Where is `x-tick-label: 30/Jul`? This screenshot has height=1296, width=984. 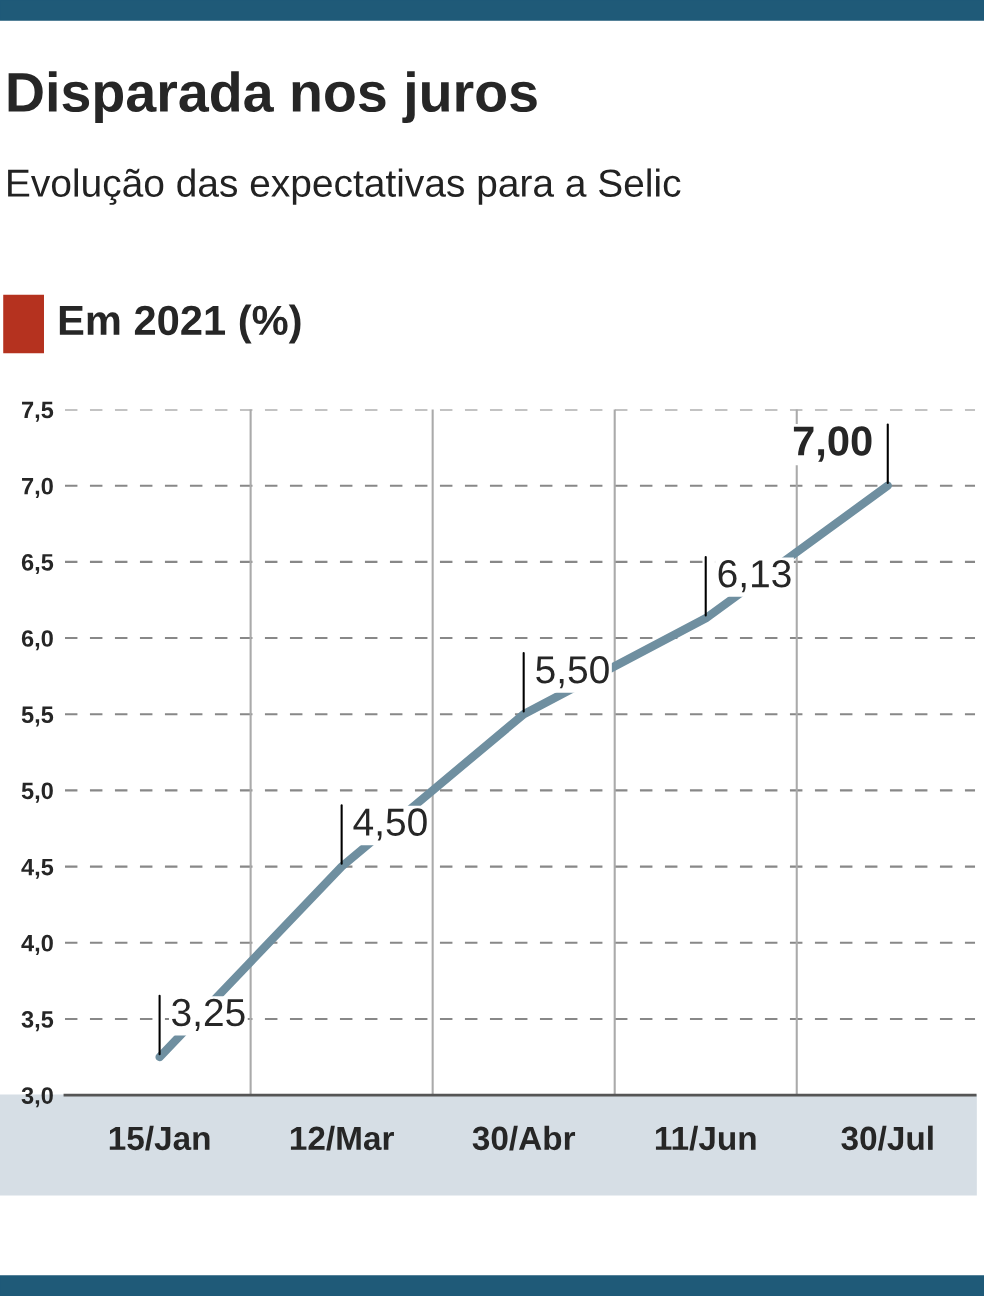
x-tick-label: 30/Jul is located at coordinates (887, 1138).